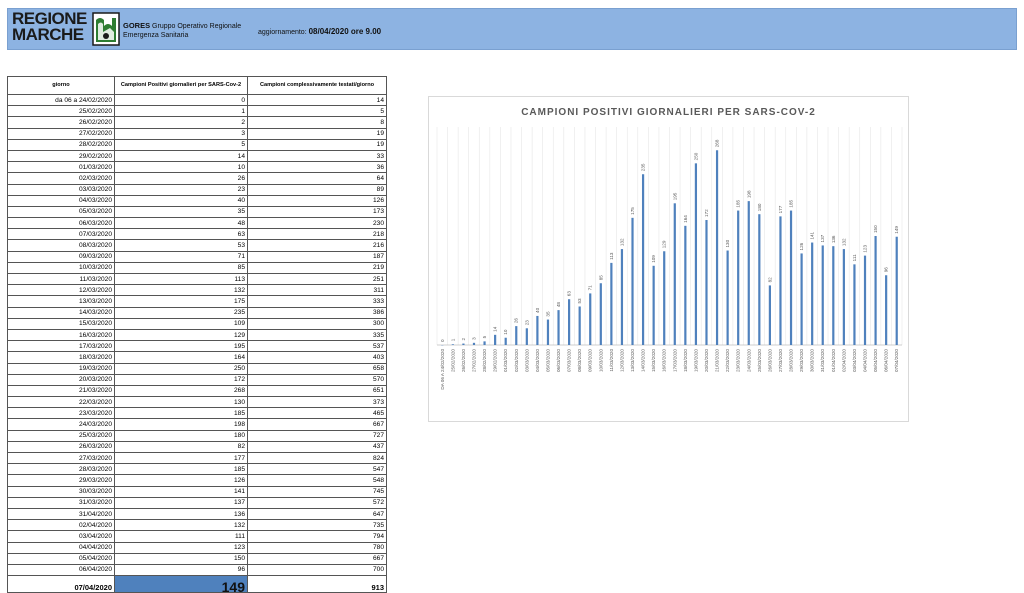  I want to click on cell-day: da 06 a 24/02/2020, so click(61, 100).